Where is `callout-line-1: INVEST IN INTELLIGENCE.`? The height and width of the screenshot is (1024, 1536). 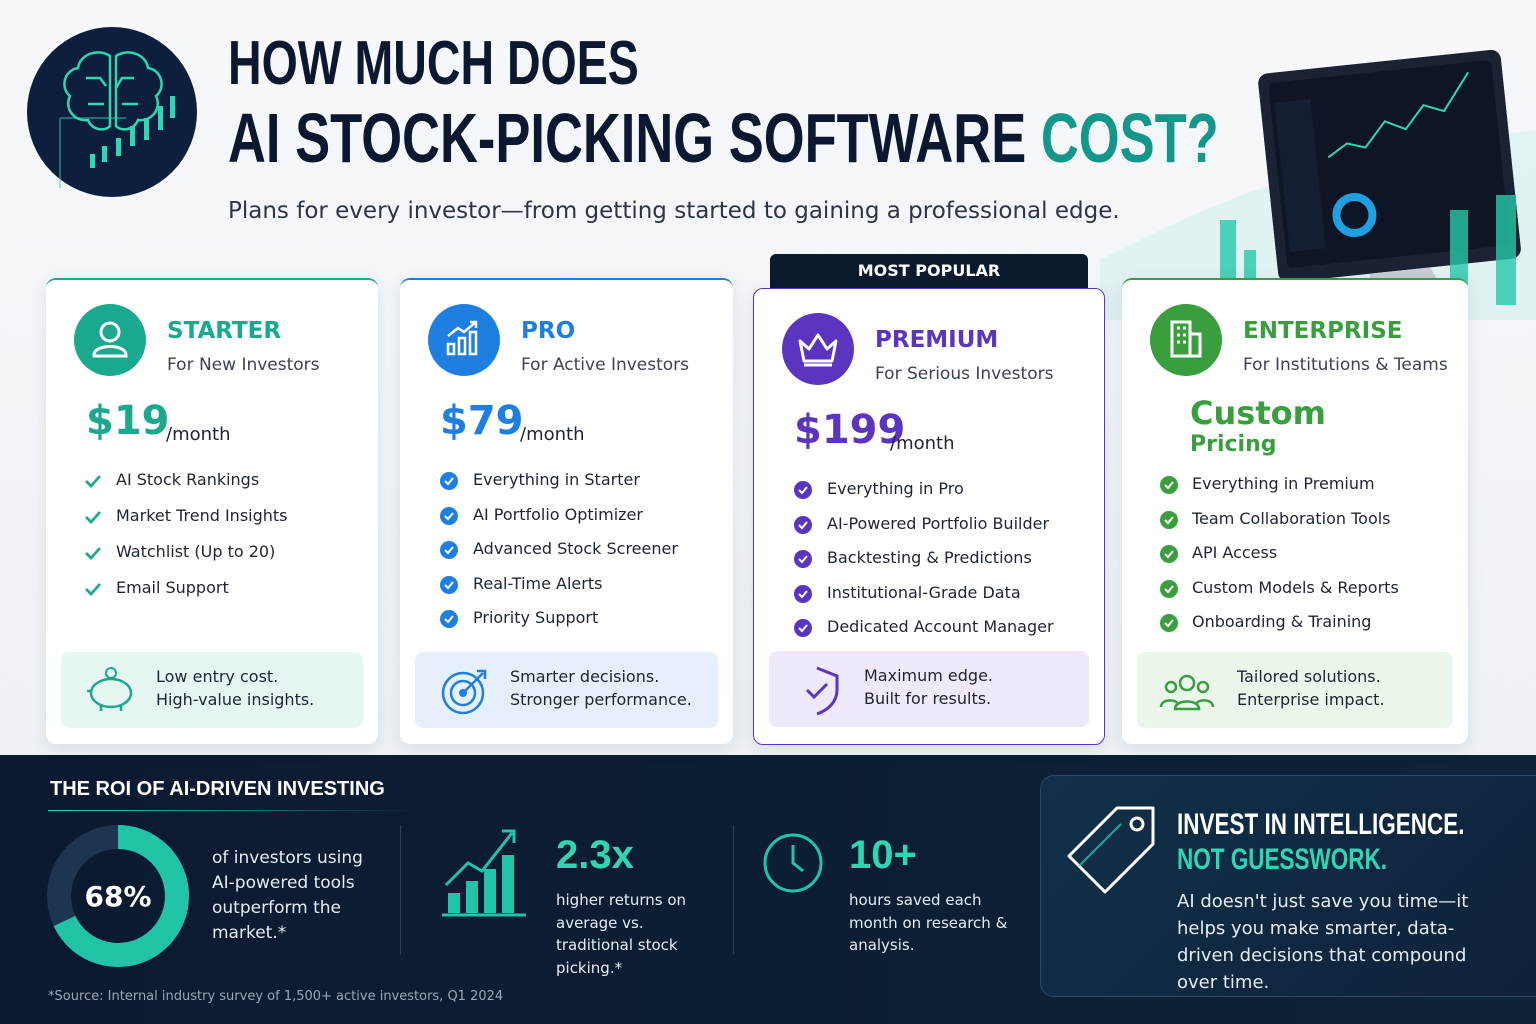
callout-line-1: INVEST IN INTELLIGENCE. is located at coordinates (1321, 824).